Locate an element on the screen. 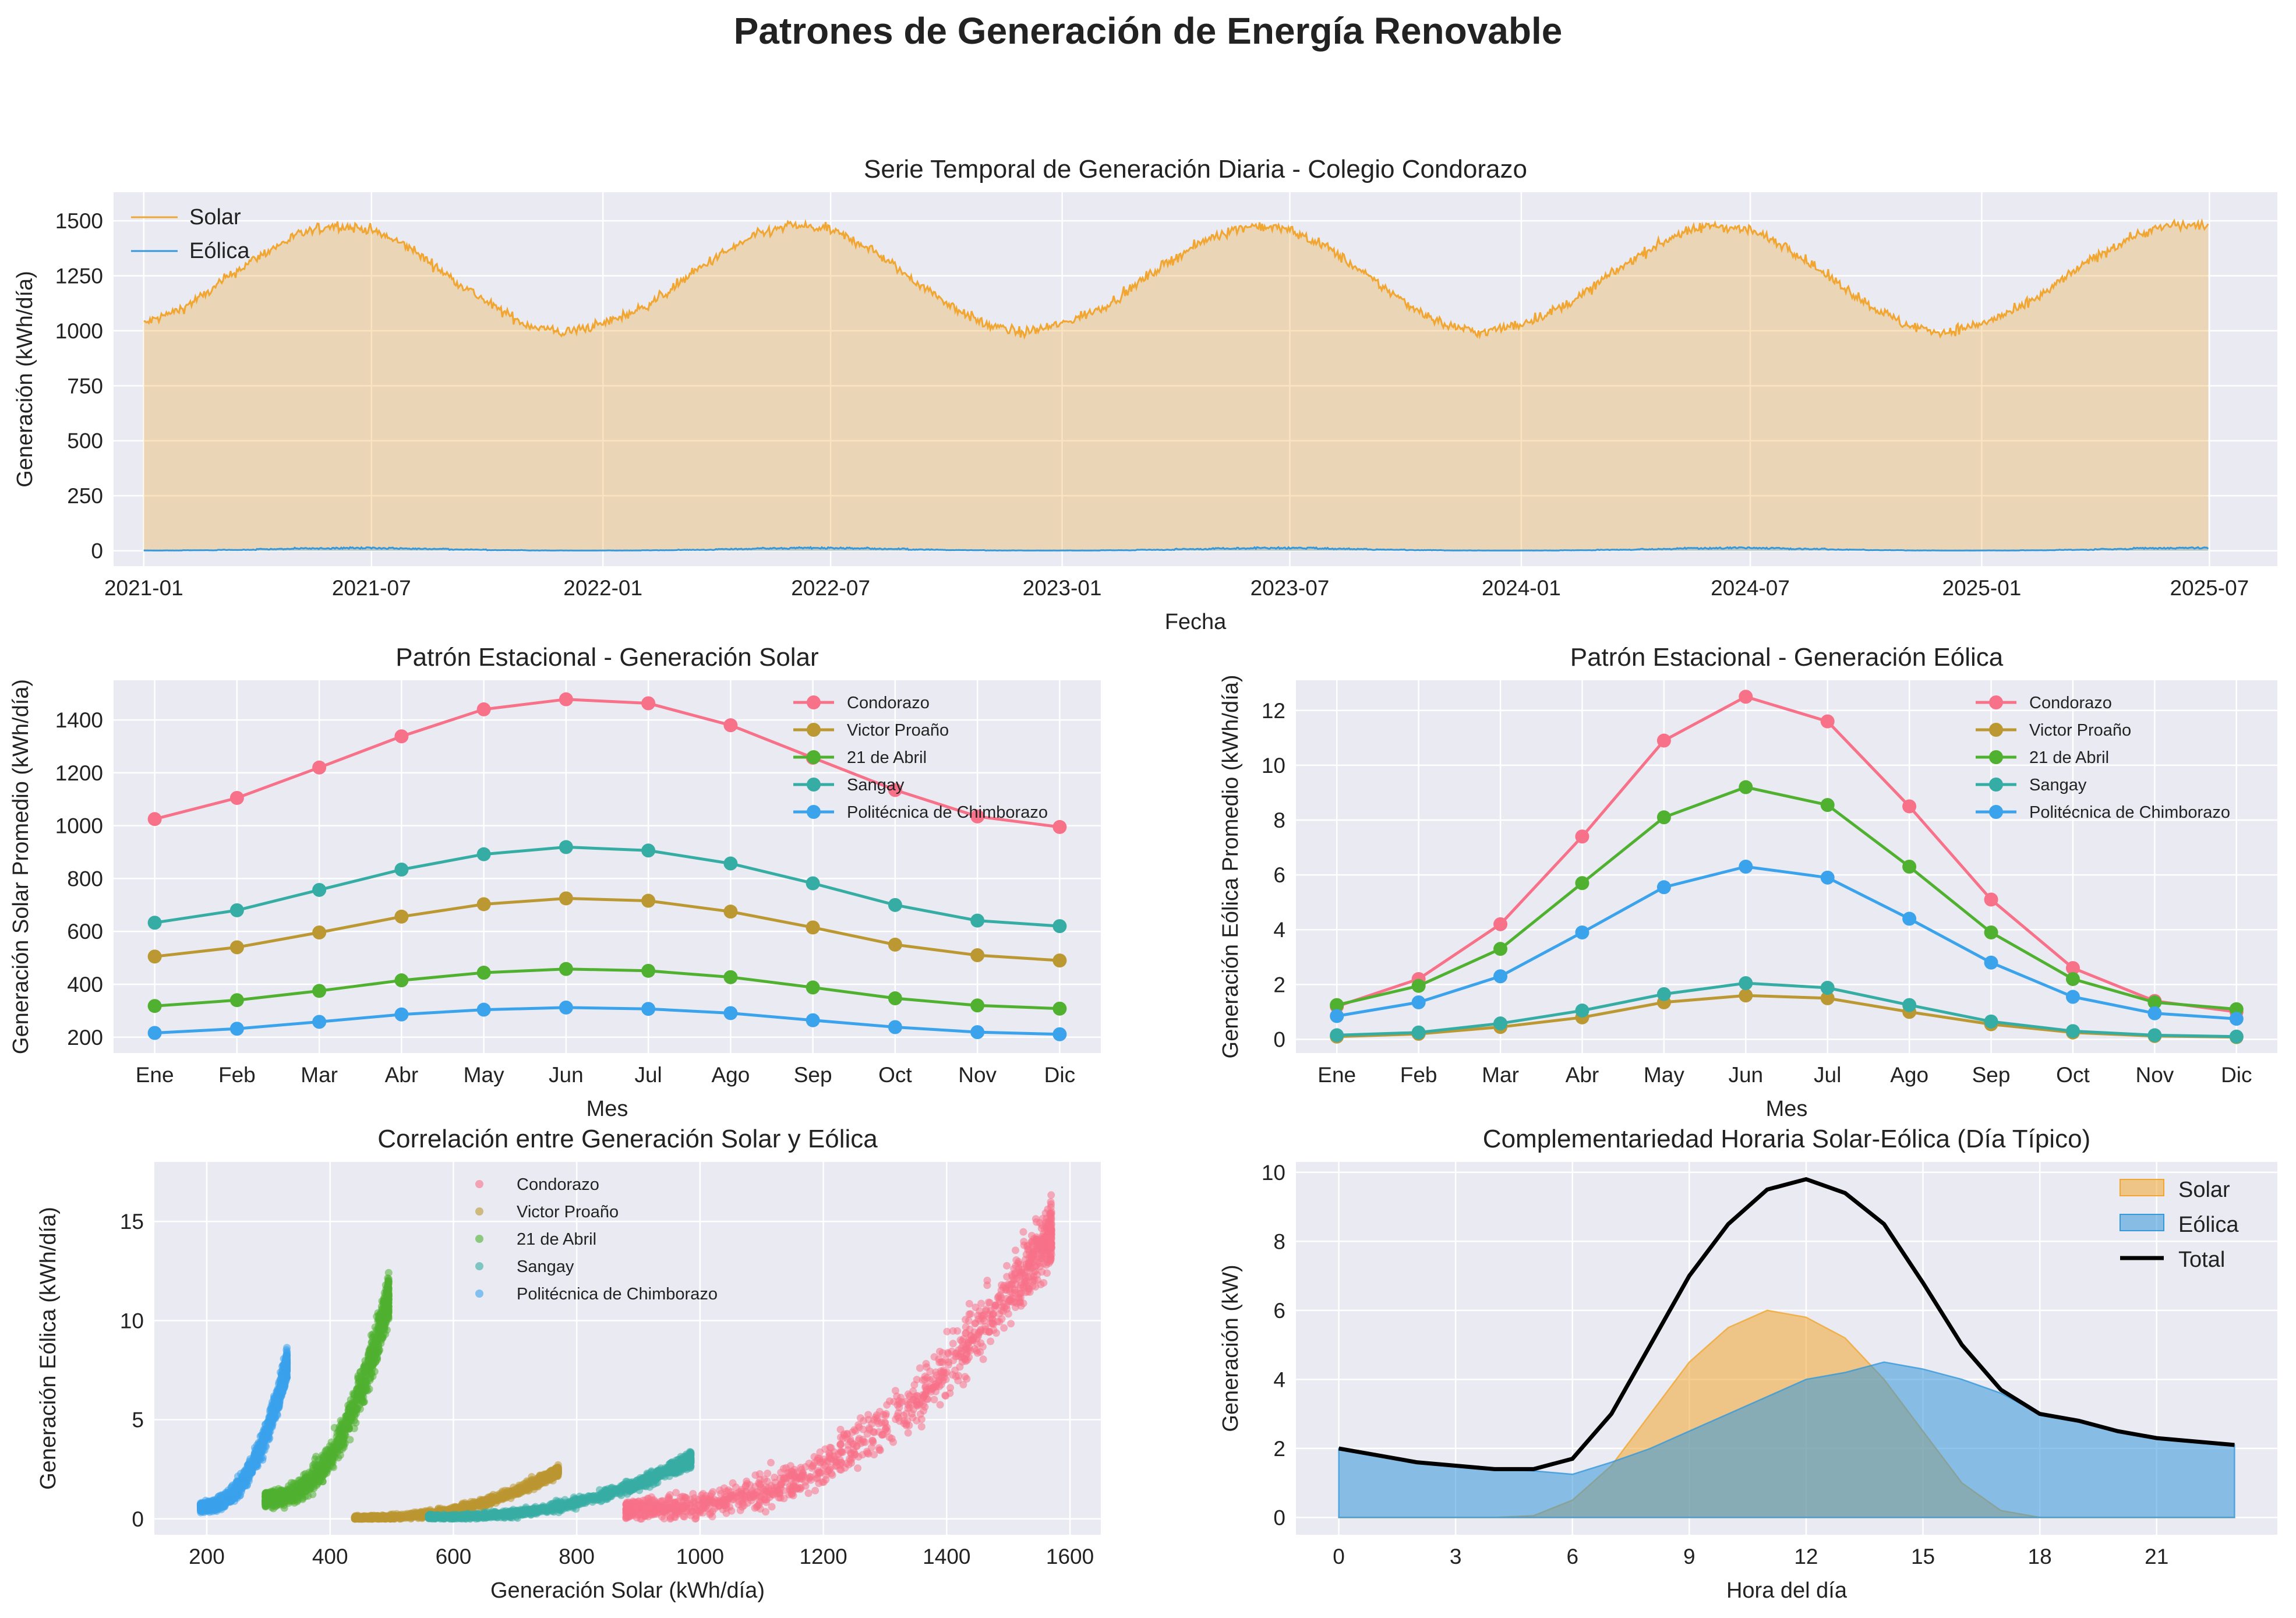 Image resolution: width=2296 pixels, height=1618 pixels. y-tick-label: 1200 is located at coordinates (79, 773).